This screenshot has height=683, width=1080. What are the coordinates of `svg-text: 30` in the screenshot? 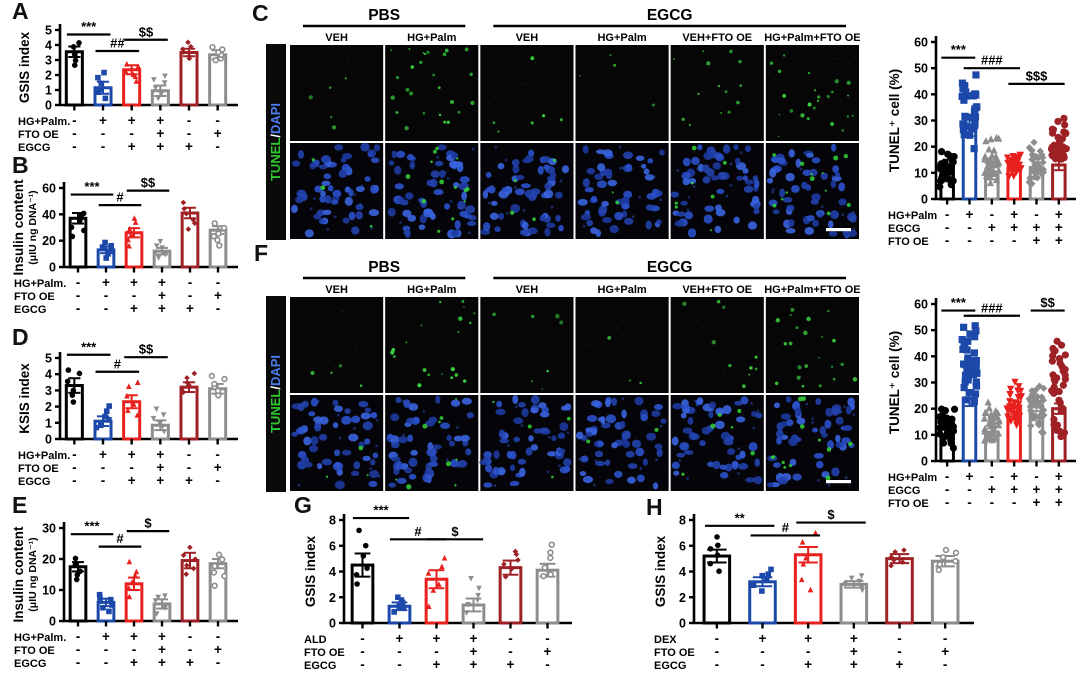 It's located at (49, 529).